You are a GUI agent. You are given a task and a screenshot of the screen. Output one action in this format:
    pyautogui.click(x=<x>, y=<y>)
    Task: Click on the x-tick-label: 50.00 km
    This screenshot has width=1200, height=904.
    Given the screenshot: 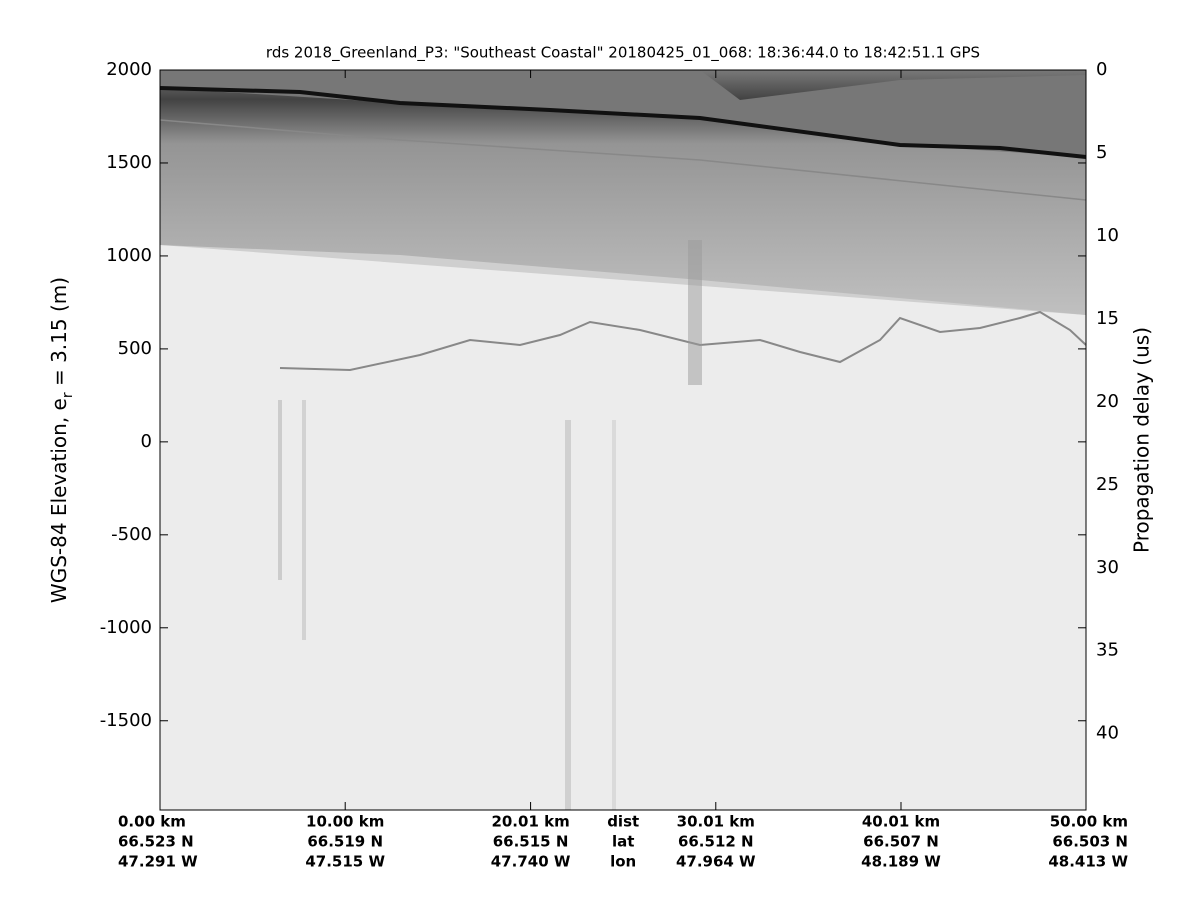 What is the action you would take?
    pyautogui.click(x=1089, y=822)
    